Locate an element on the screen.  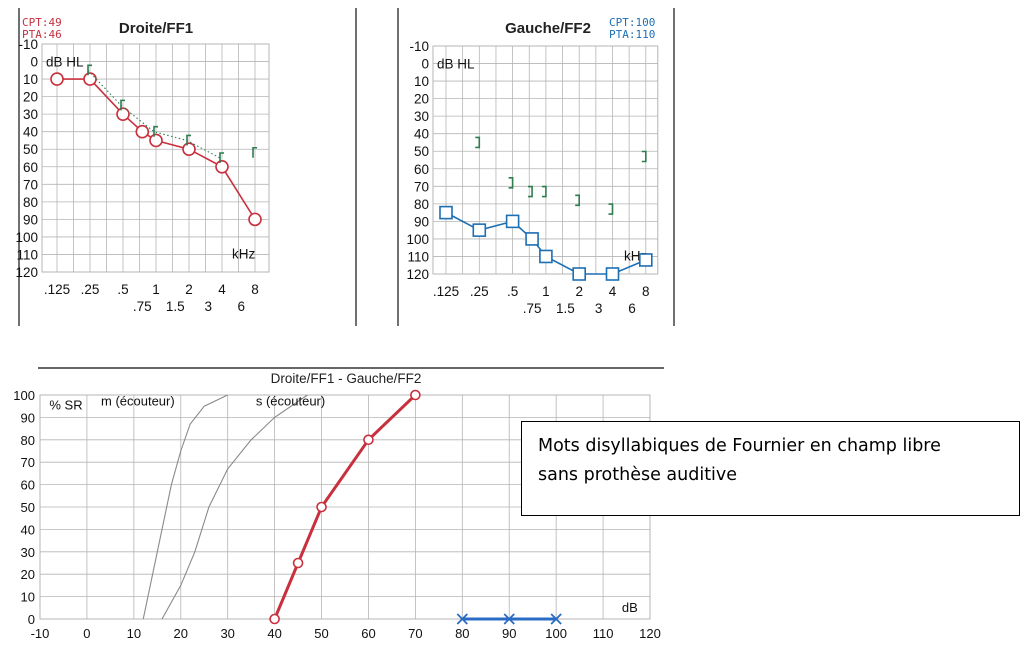
x-tick-label: 70 is located at coordinates (415, 633).